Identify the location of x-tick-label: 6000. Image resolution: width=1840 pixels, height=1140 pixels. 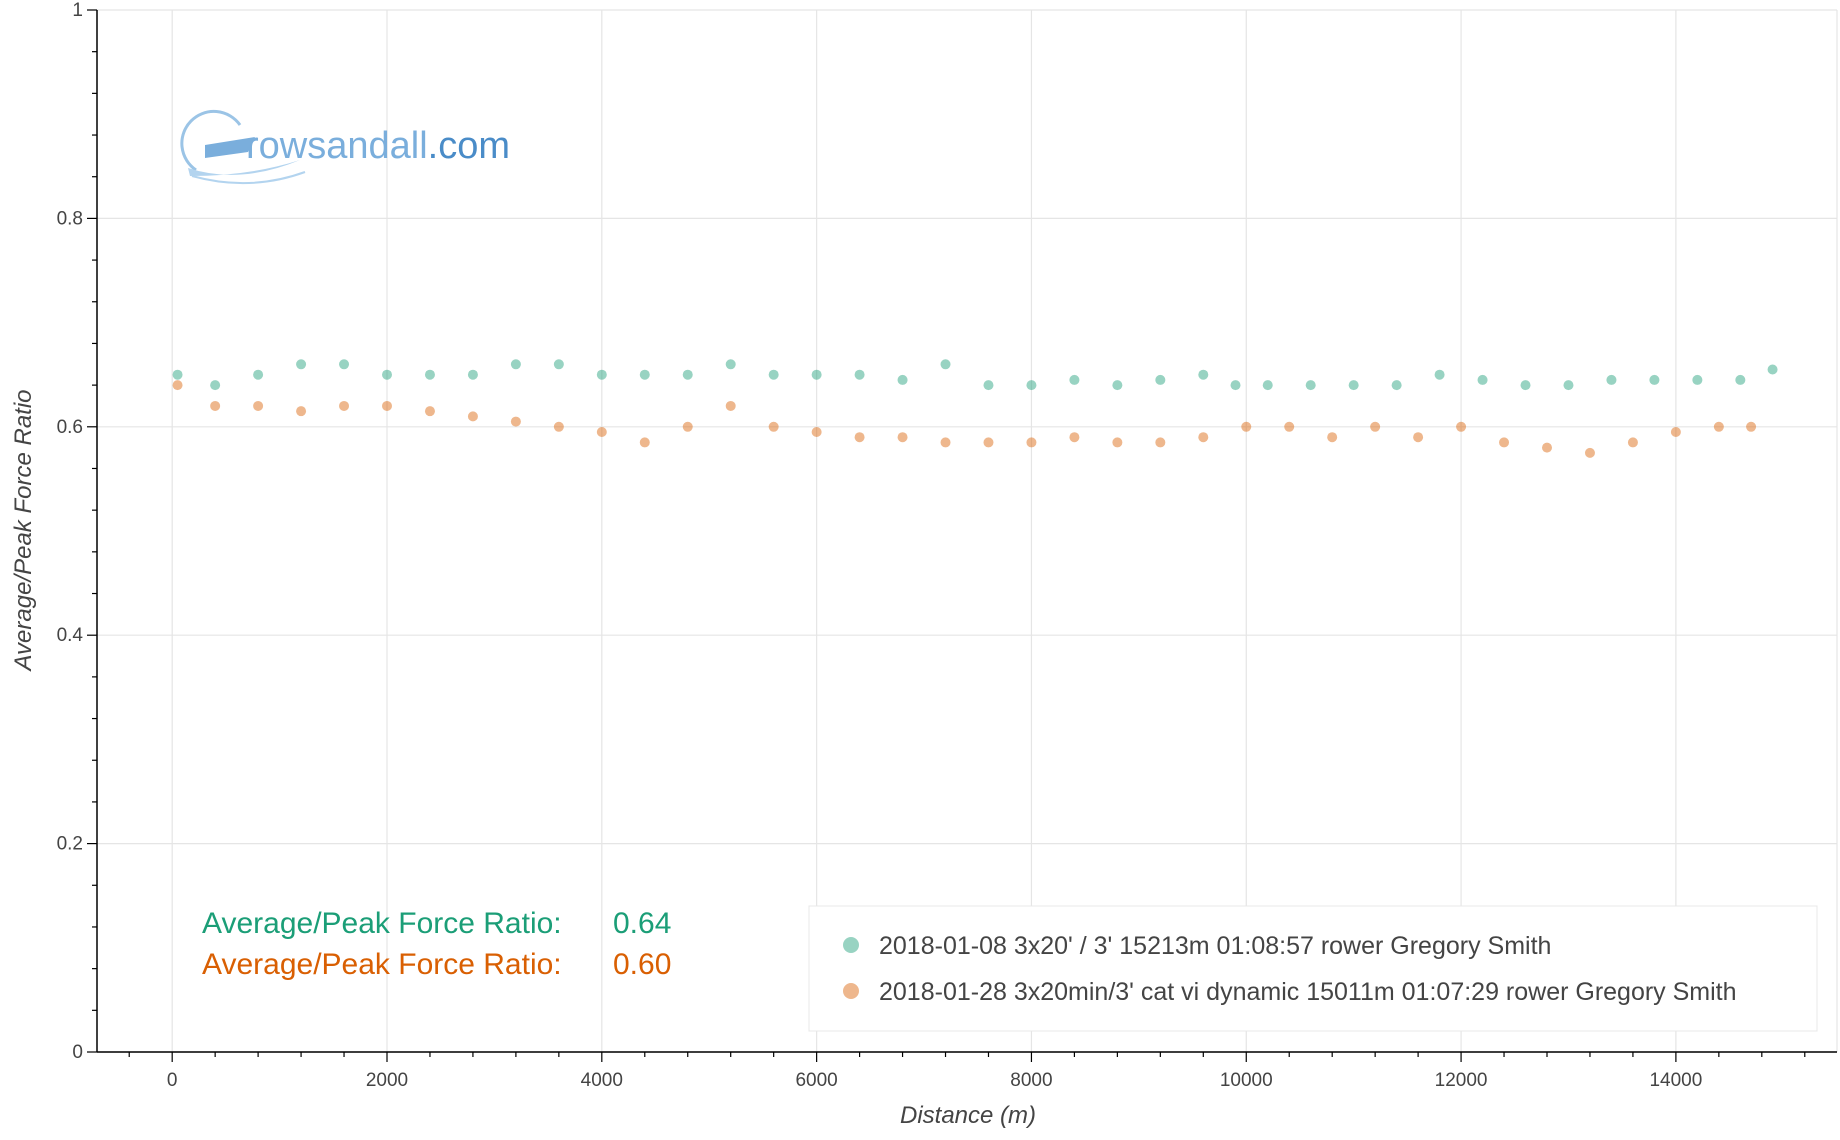
(816, 1080).